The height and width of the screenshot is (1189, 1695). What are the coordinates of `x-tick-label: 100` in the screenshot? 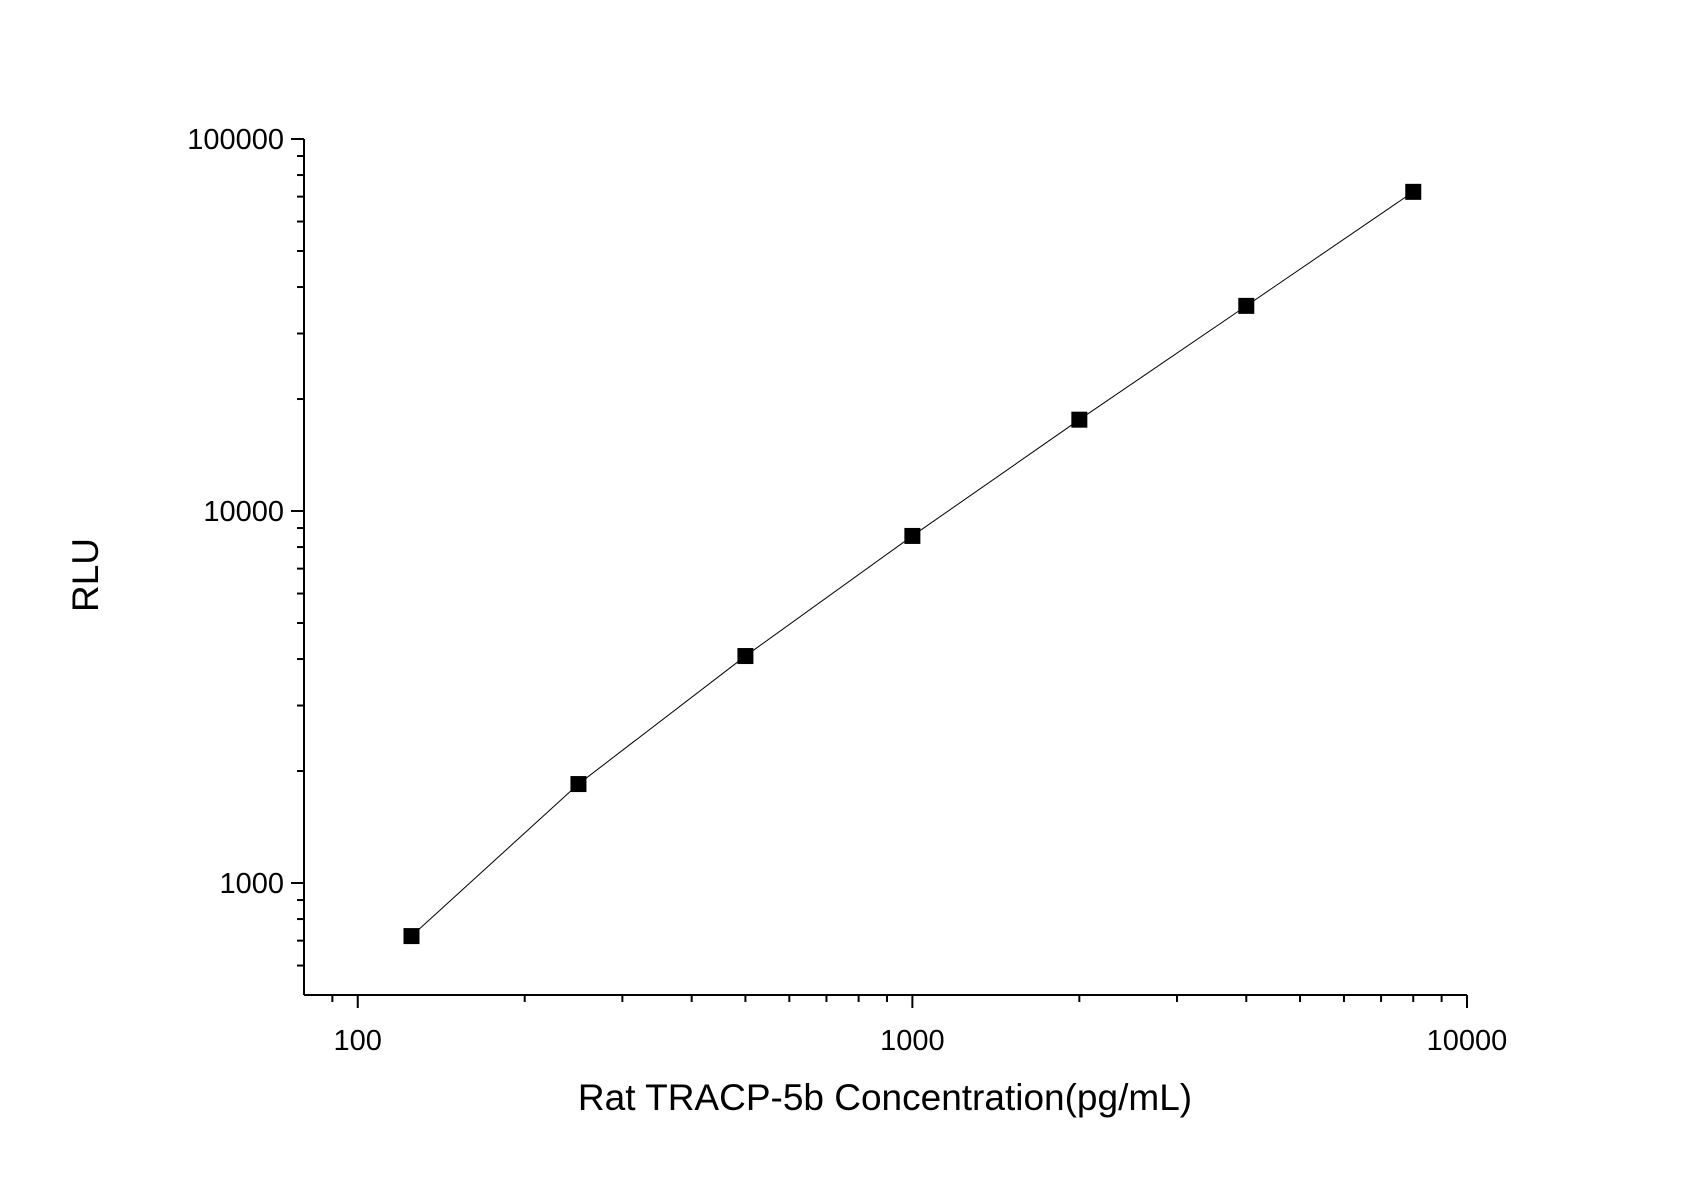 It's located at (358, 1041).